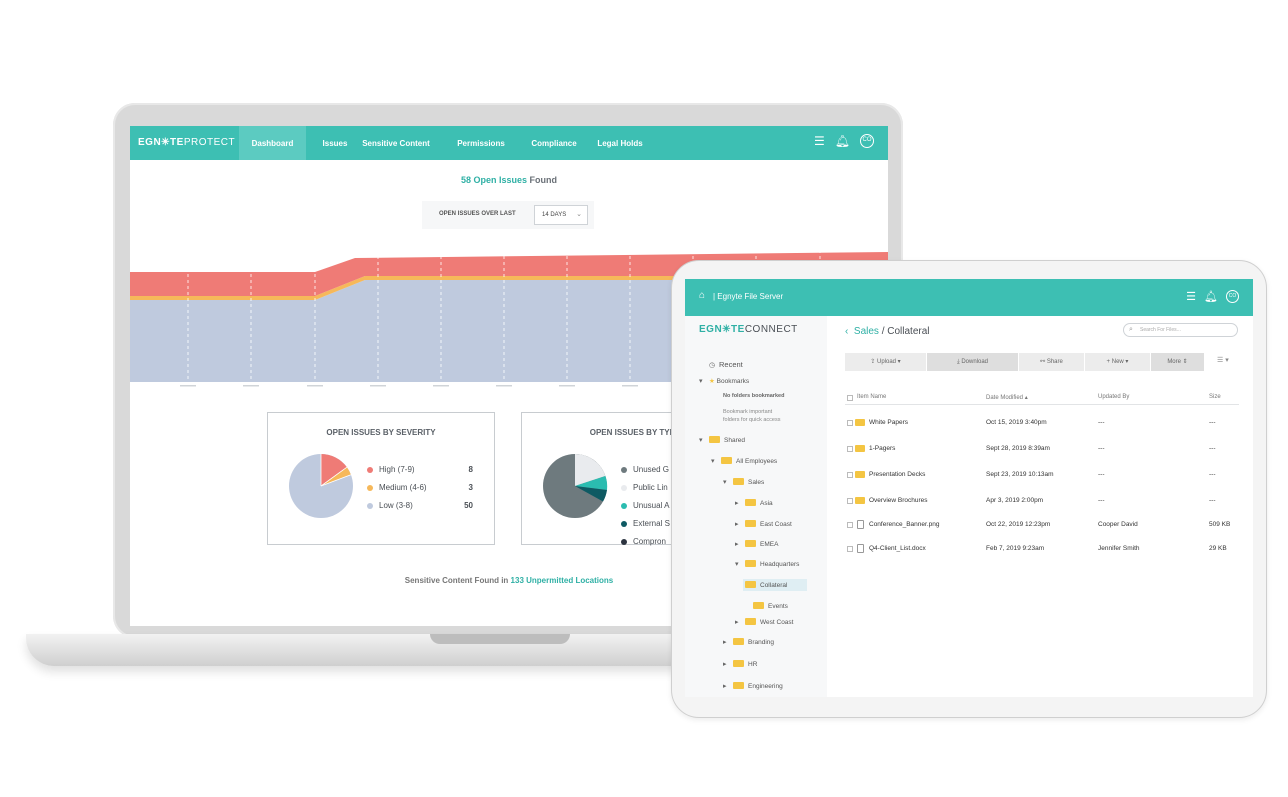  I want to click on locked-document-icon, so click(860, 548).